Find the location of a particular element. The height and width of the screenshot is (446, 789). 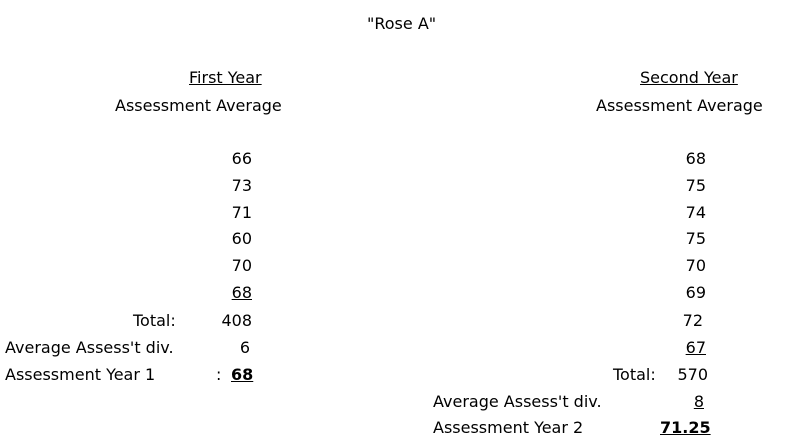

first-year-div-label: Average Assess't div. is located at coordinates (89, 347).